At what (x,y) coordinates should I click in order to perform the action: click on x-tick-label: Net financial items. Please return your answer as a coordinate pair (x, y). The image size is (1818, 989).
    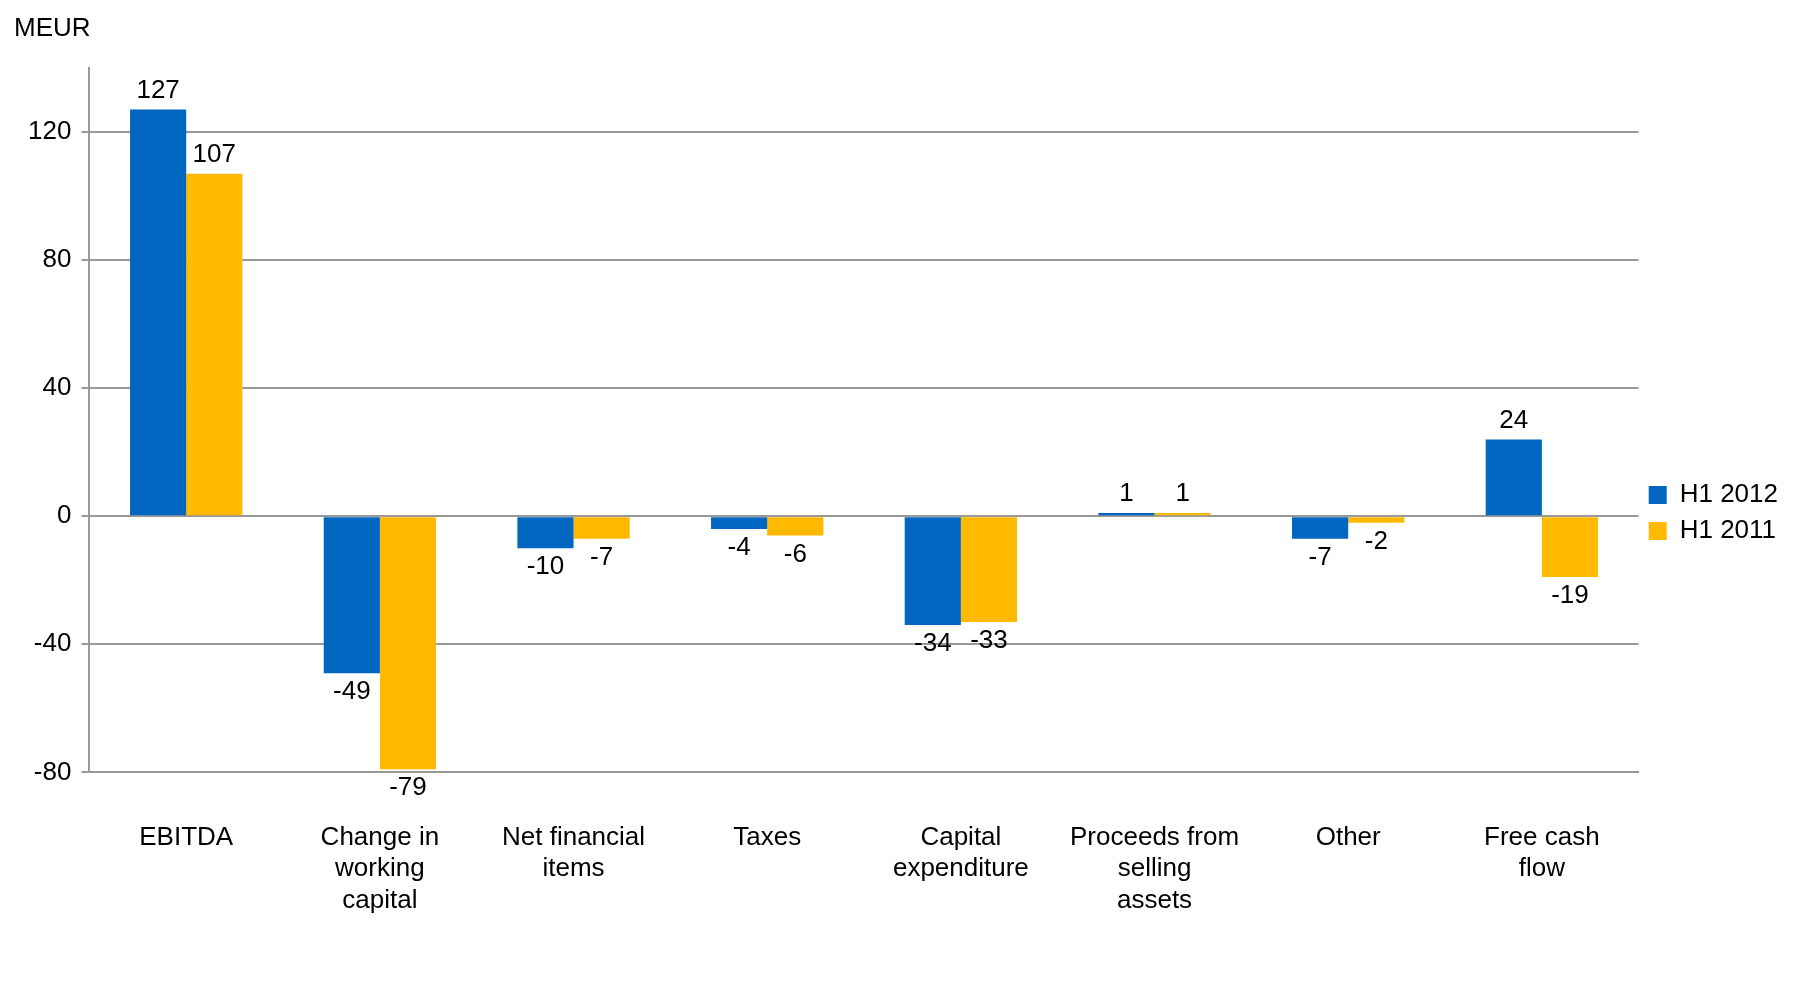
    Looking at the image, I should click on (574, 852).